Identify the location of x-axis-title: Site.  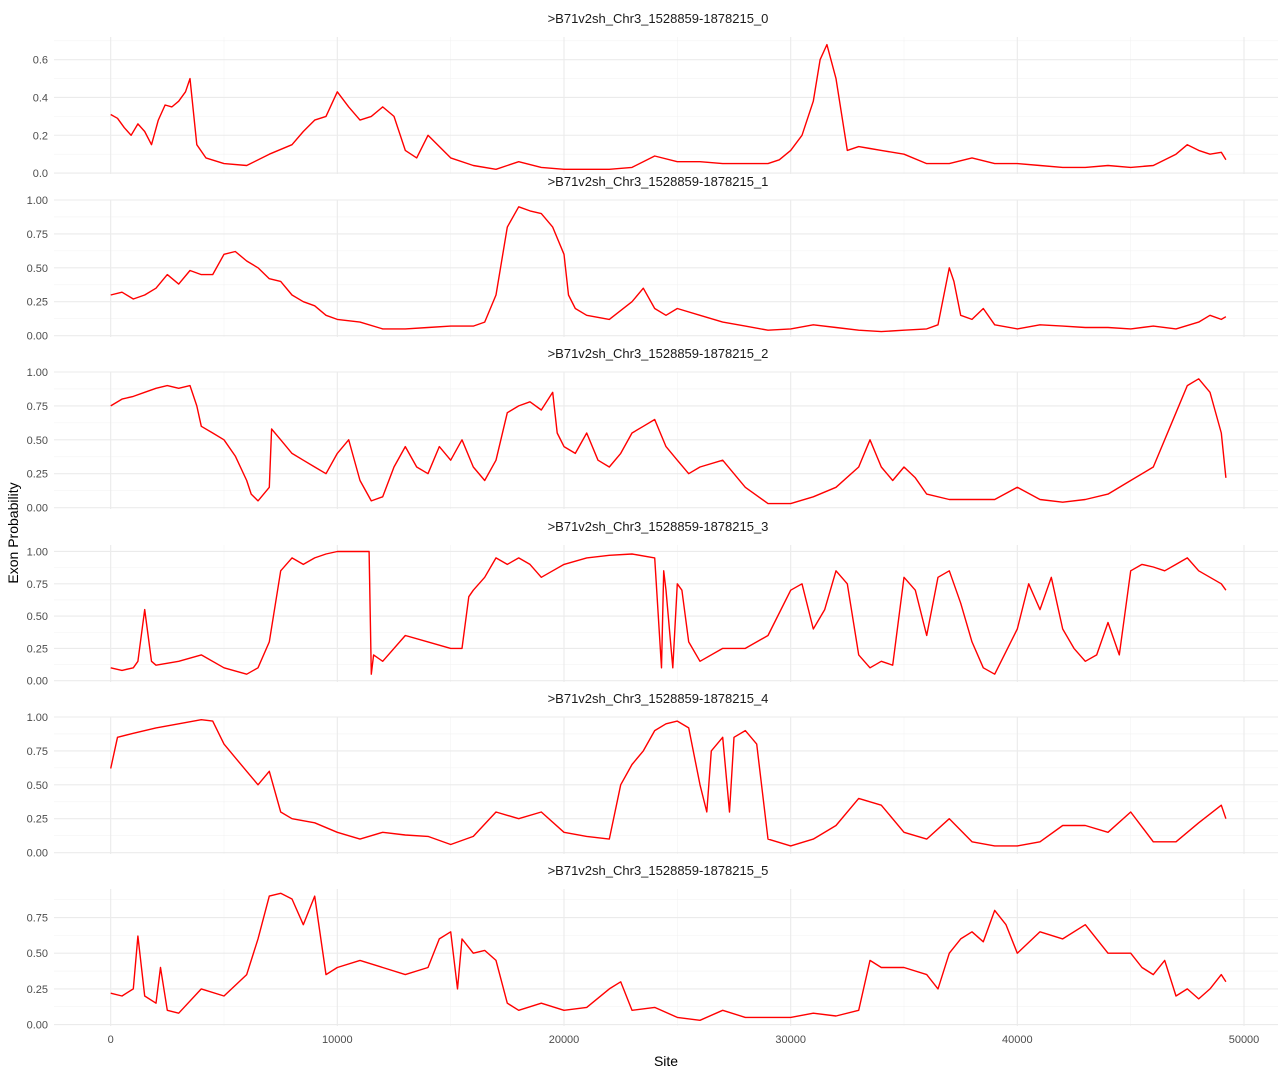
(666, 1061).